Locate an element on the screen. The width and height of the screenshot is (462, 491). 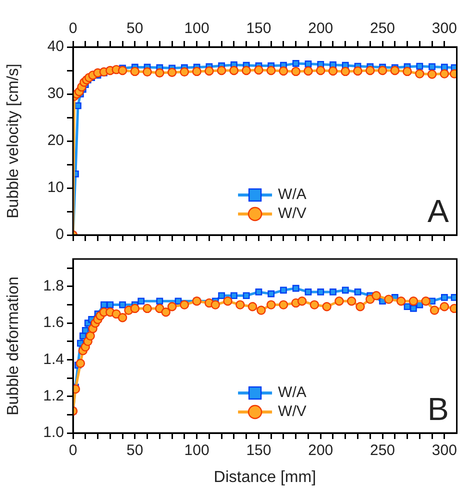
x-tick-label: 200 is located at coordinates (321, 451).